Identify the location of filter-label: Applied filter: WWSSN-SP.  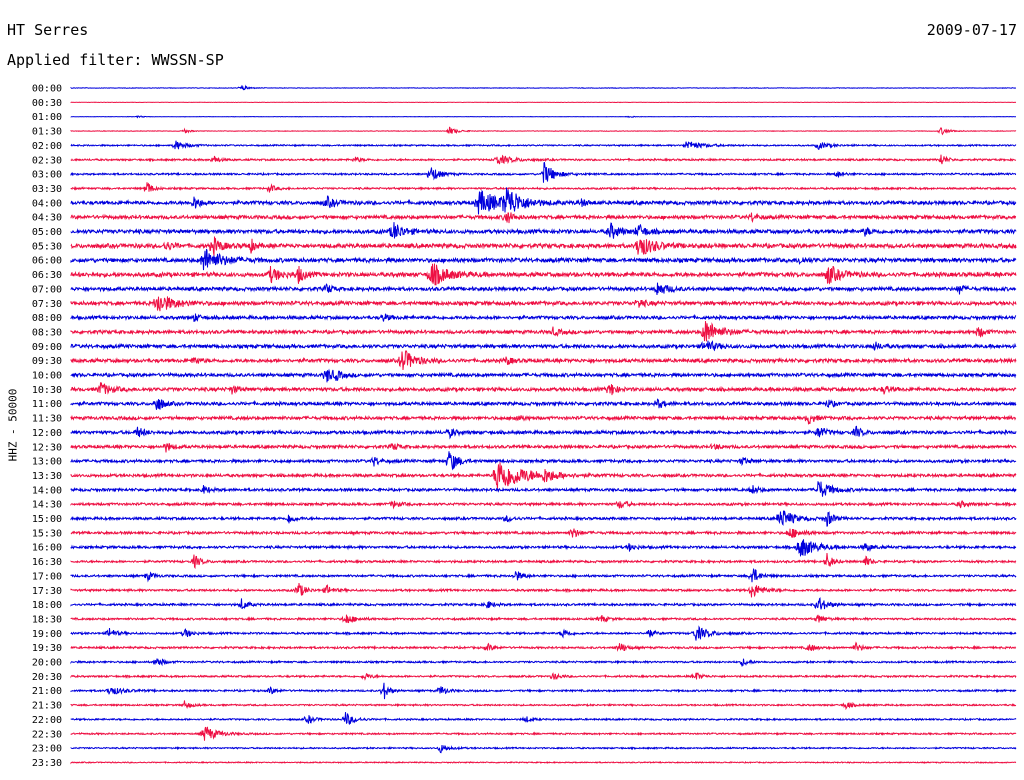
(115, 60).